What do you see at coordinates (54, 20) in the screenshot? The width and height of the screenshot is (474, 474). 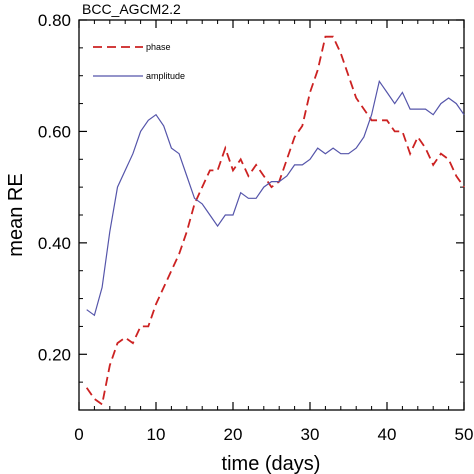 I see `y-tick-label: 0.80` at bounding box center [54, 20].